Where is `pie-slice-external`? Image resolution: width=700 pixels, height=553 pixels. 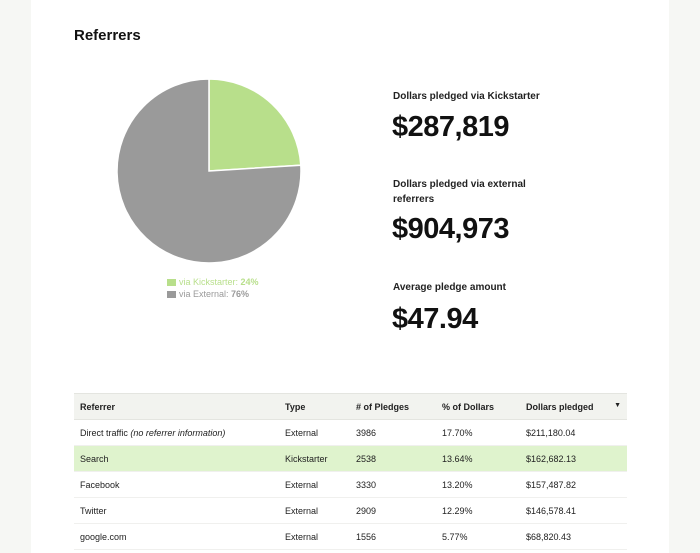 pie-slice-external is located at coordinates (209, 171).